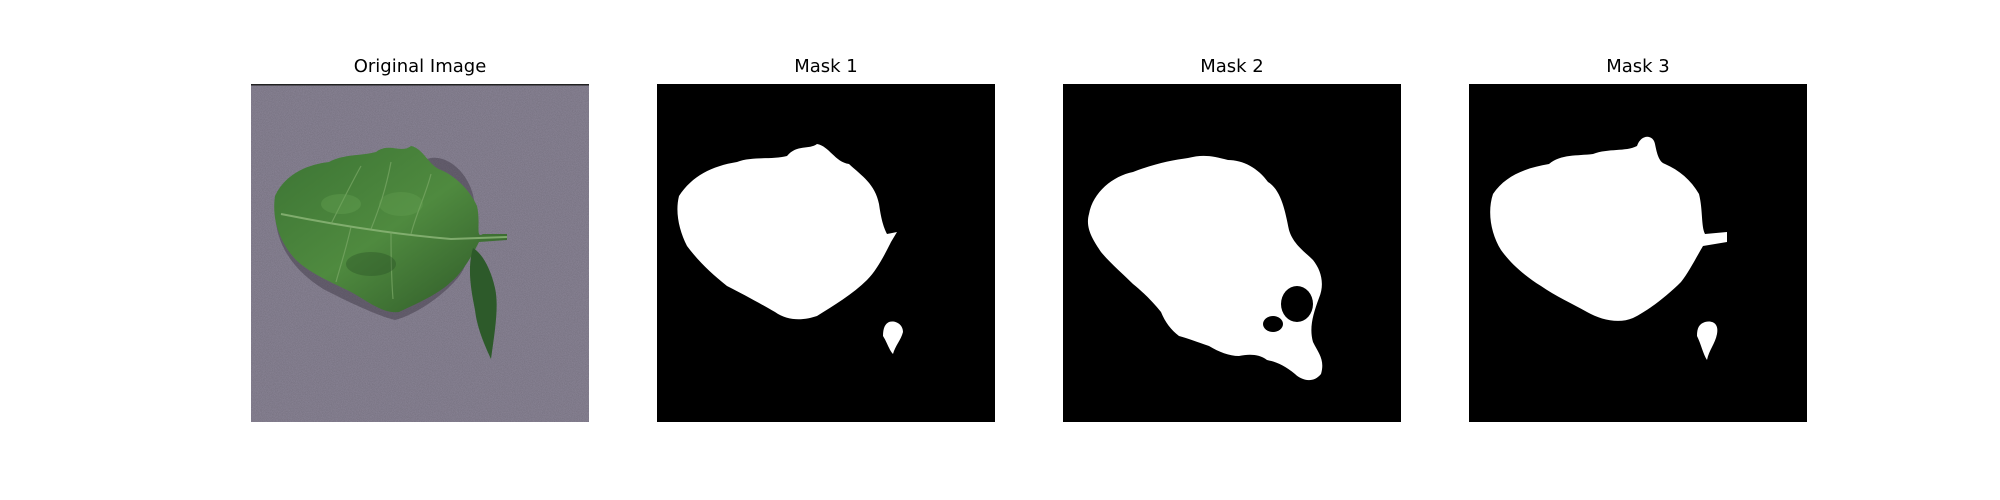 Image resolution: width=2000 pixels, height=500 pixels. I want to click on original-image, so click(420, 253).